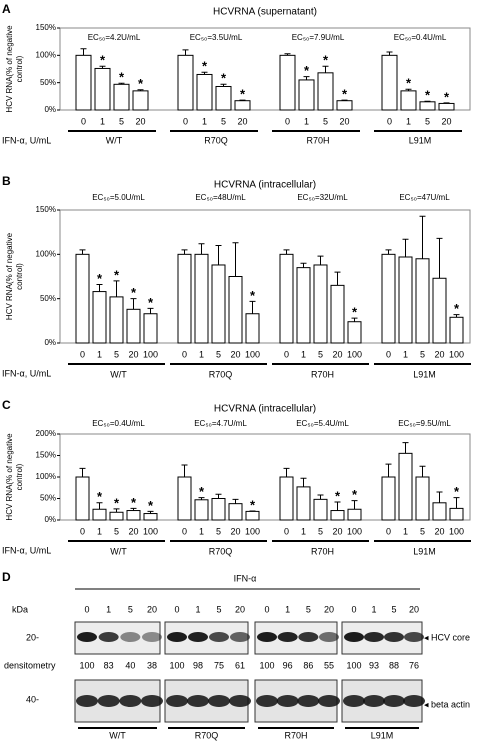 The width and height of the screenshot is (480, 741). What do you see at coordinates (447, 704) in the screenshot?
I see `band-label: ◂ beta actin` at bounding box center [447, 704].